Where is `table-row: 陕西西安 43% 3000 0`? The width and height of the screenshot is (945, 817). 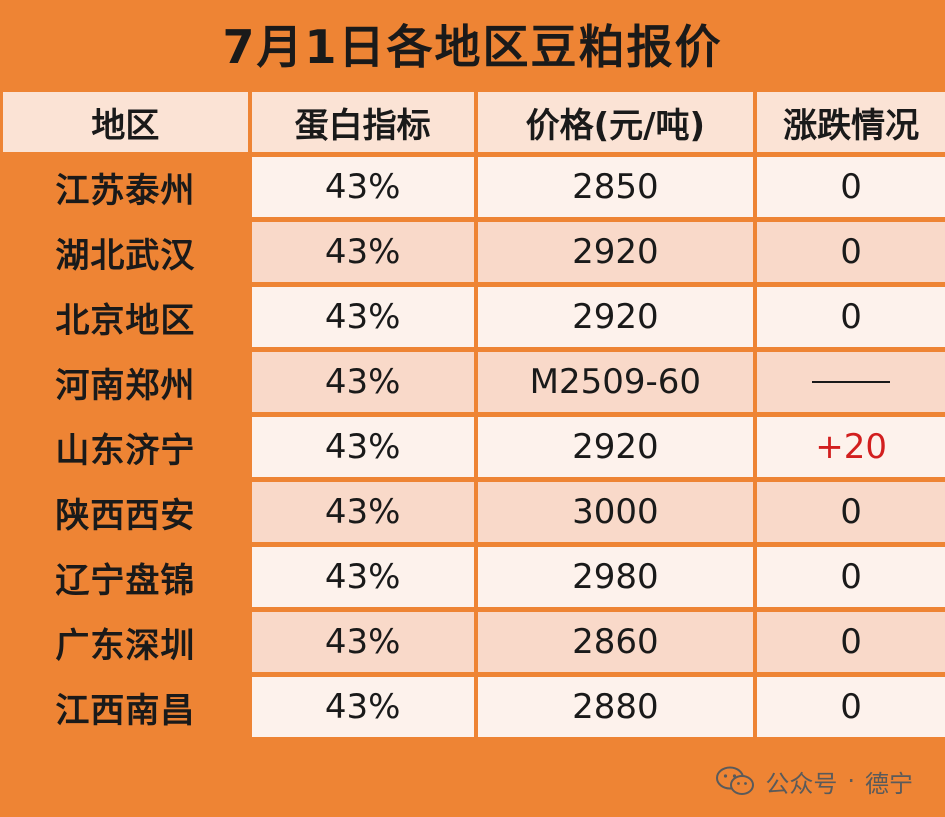
table-row: 陕西西安 43% 3000 0 is located at coordinates (472, 512).